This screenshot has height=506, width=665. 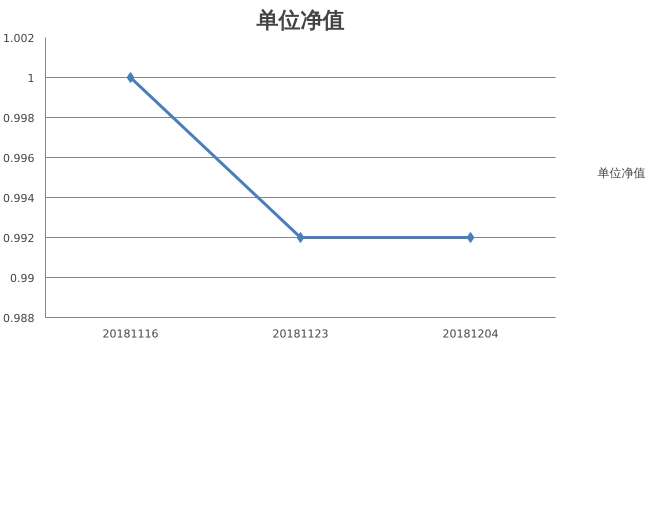 I want to click on y-tick-label: 0.988, so click(x=19, y=318).